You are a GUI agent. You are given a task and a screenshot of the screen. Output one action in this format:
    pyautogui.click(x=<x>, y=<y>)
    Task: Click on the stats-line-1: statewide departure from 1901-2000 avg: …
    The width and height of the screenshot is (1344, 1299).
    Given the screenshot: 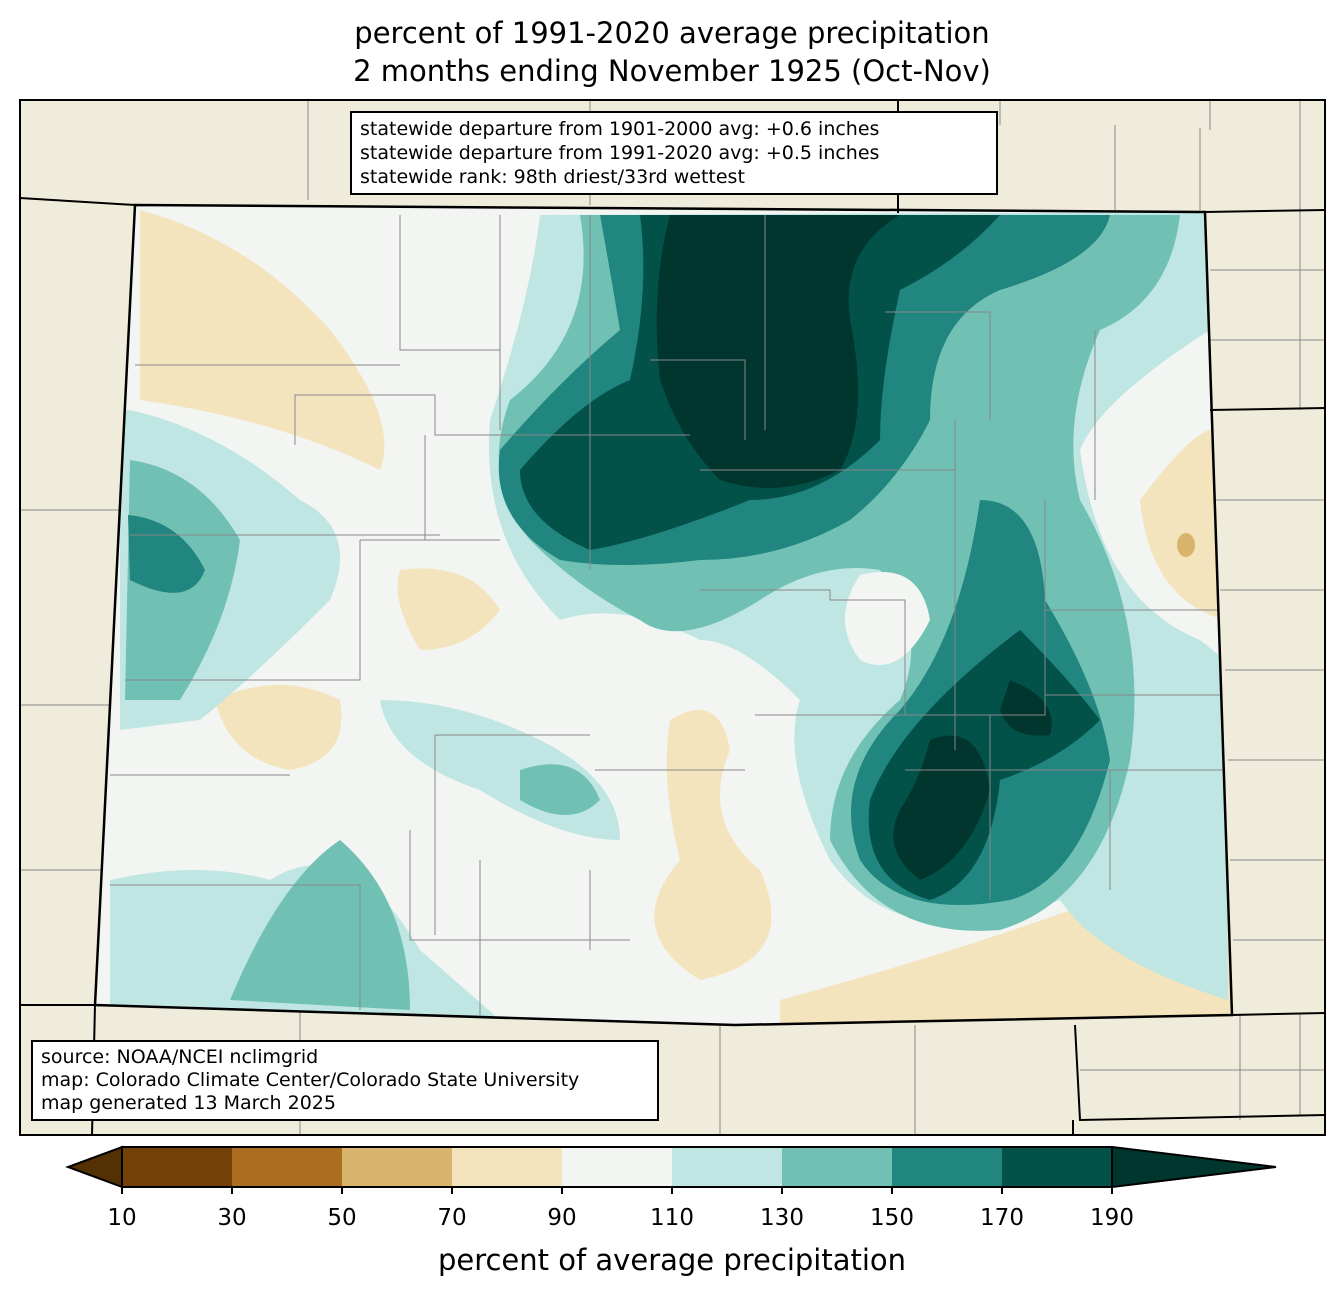 What is the action you would take?
    pyautogui.click(x=620, y=129)
    